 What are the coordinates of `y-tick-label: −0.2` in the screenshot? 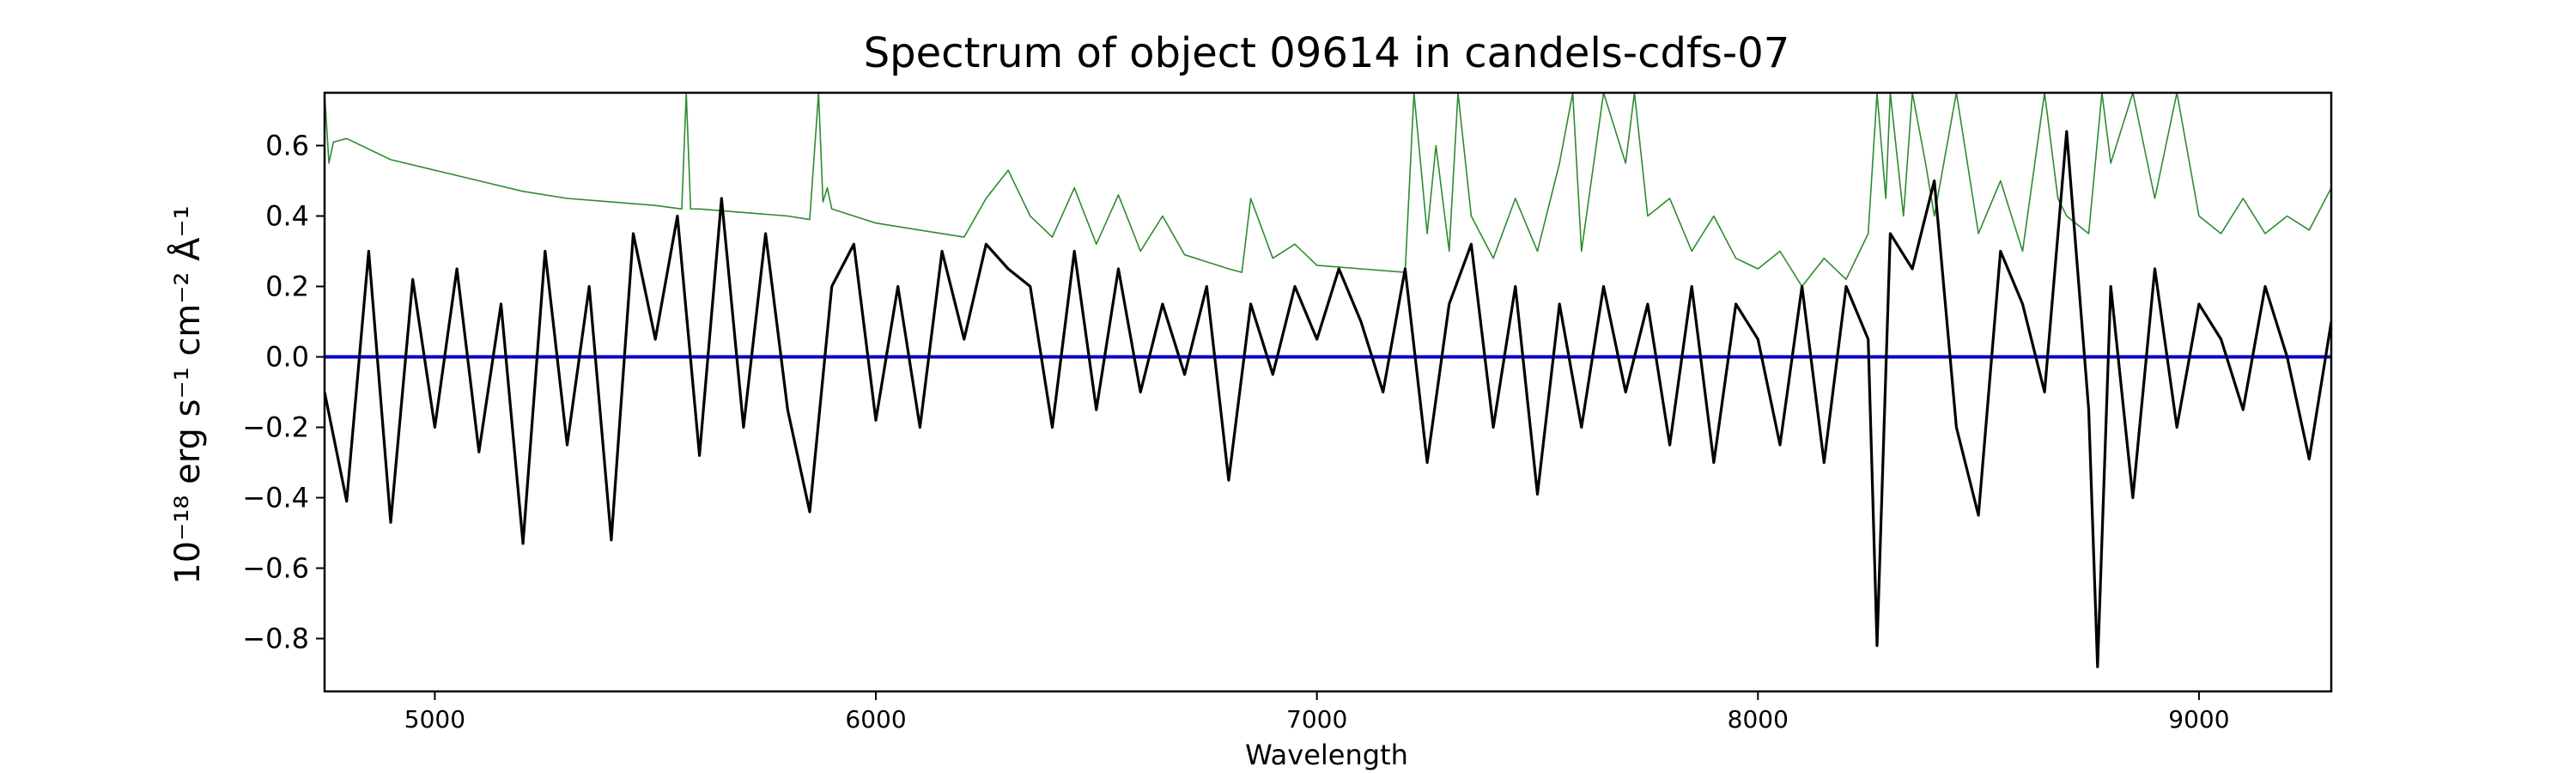 It's located at (275, 427).